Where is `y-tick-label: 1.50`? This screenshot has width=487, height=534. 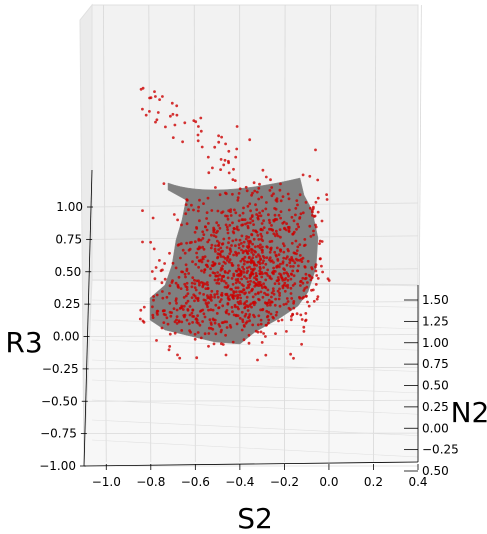 y-tick-label: 1.50 is located at coordinates (435, 300).